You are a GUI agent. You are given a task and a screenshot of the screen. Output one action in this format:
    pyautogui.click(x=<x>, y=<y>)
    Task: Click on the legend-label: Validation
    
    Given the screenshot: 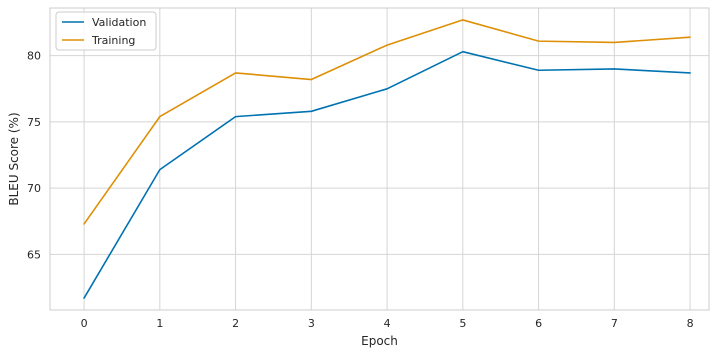 What is the action you would take?
    pyautogui.click(x=119, y=22)
    